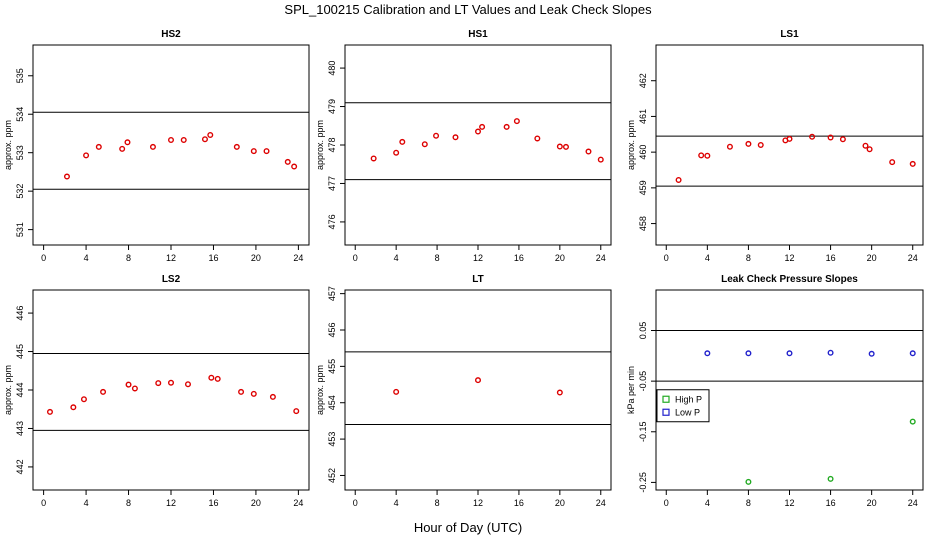  What do you see at coordinates (643, 223) in the screenshot?
I see `y-tick-label: 458` at bounding box center [643, 223].